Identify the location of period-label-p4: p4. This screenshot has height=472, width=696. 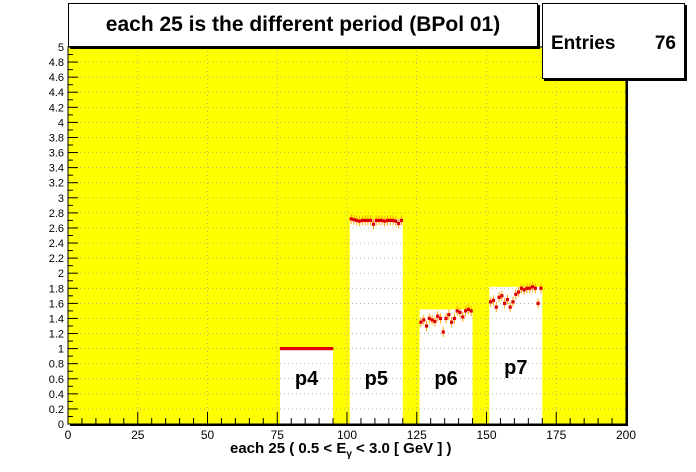
(307, 379).